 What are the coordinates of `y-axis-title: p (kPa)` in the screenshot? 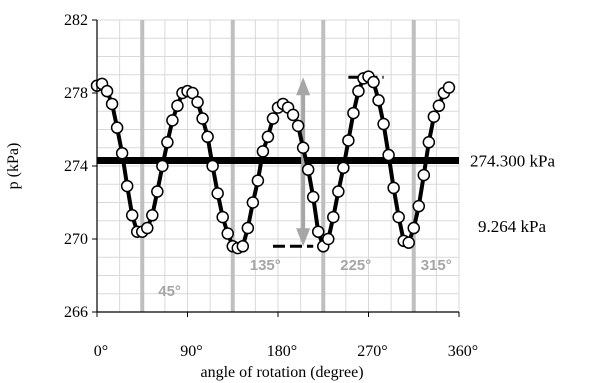 It's located at (13, 166).